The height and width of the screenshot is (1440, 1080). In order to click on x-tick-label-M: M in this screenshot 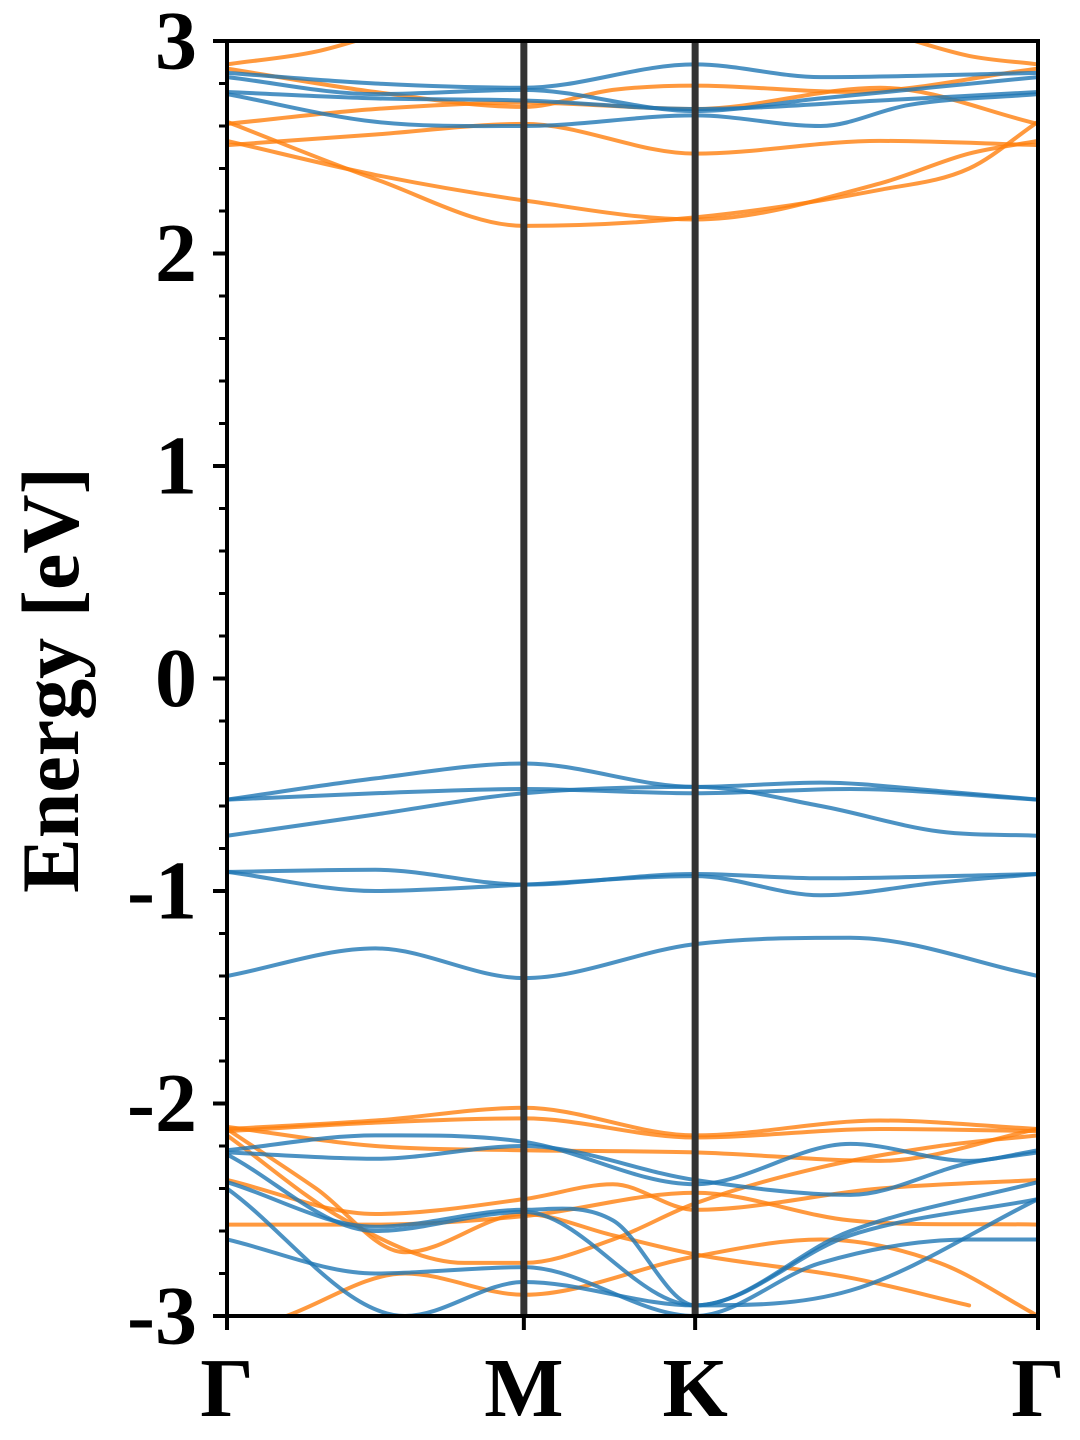, I will do `click(523, 1388)`.